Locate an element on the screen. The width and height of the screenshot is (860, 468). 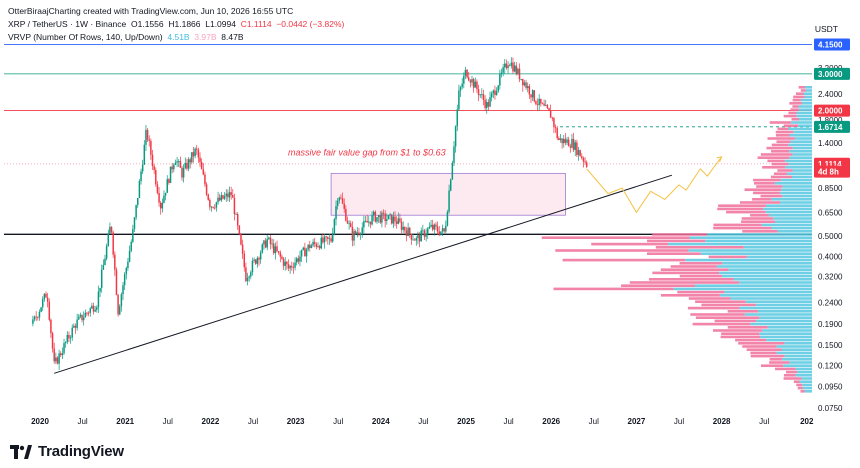
x-tick-label: 2027 is located at coordinates (637, 421).